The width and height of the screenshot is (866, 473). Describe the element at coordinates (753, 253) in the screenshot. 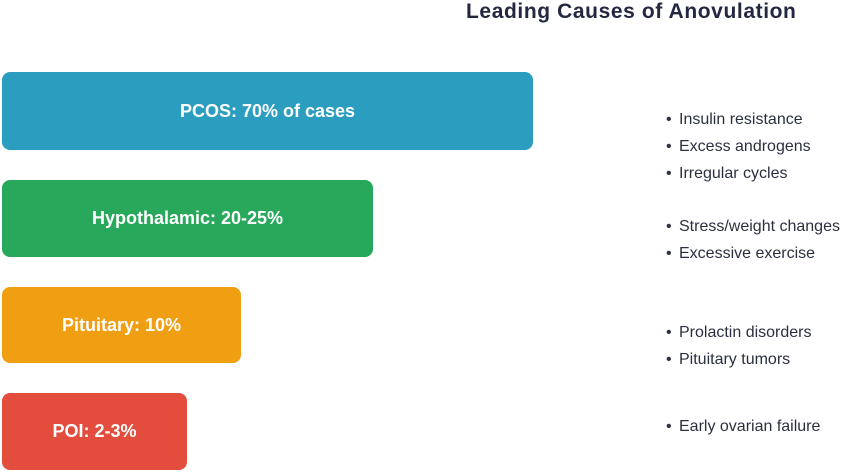

I see `note-item: Excessive exercise` at that location.